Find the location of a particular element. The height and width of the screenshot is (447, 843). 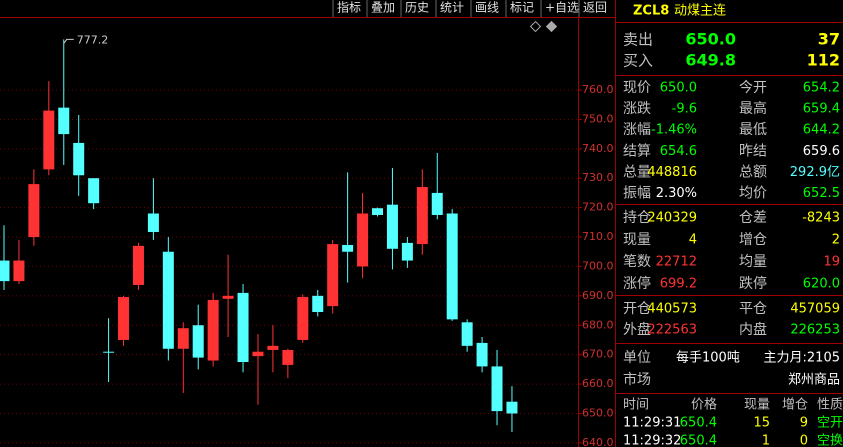

field-value: 2 is located at coordinates (836, 240).